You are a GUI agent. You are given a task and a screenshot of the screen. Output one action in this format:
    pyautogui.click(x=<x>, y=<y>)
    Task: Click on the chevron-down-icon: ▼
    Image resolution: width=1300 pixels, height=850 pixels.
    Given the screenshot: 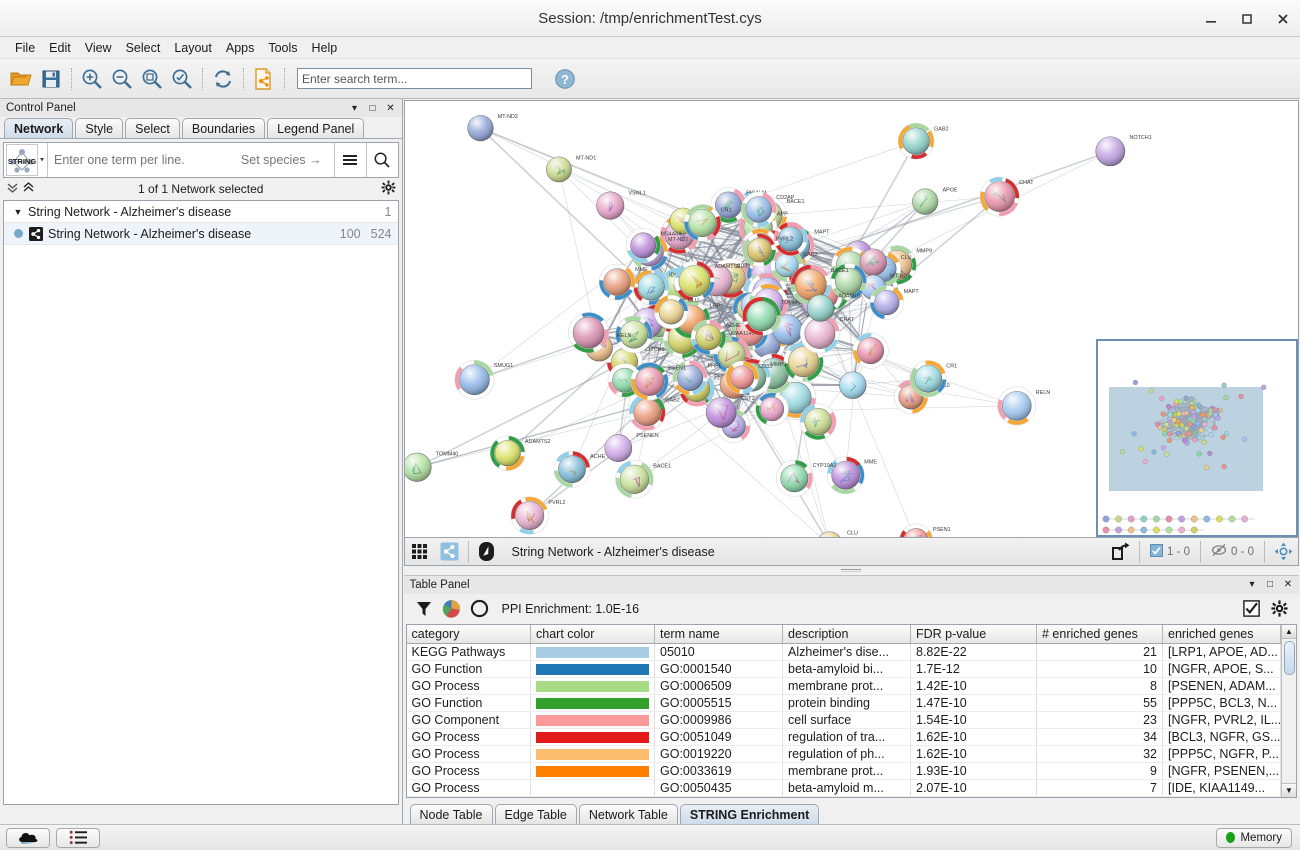 What is the action you would take?
    pyautogui.click(x=18, y=211)
    